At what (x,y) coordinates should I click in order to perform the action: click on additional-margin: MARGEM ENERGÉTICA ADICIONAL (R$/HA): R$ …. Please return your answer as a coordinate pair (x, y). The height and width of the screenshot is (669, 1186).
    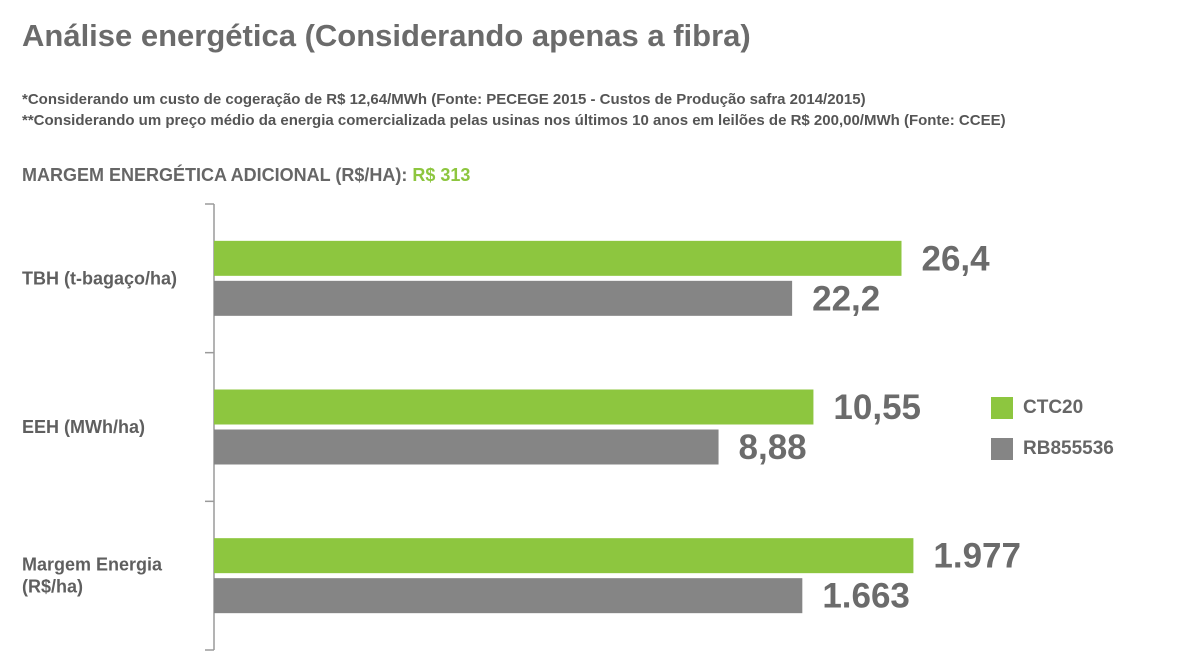
    Looking at the image, I should click on (246, 175).